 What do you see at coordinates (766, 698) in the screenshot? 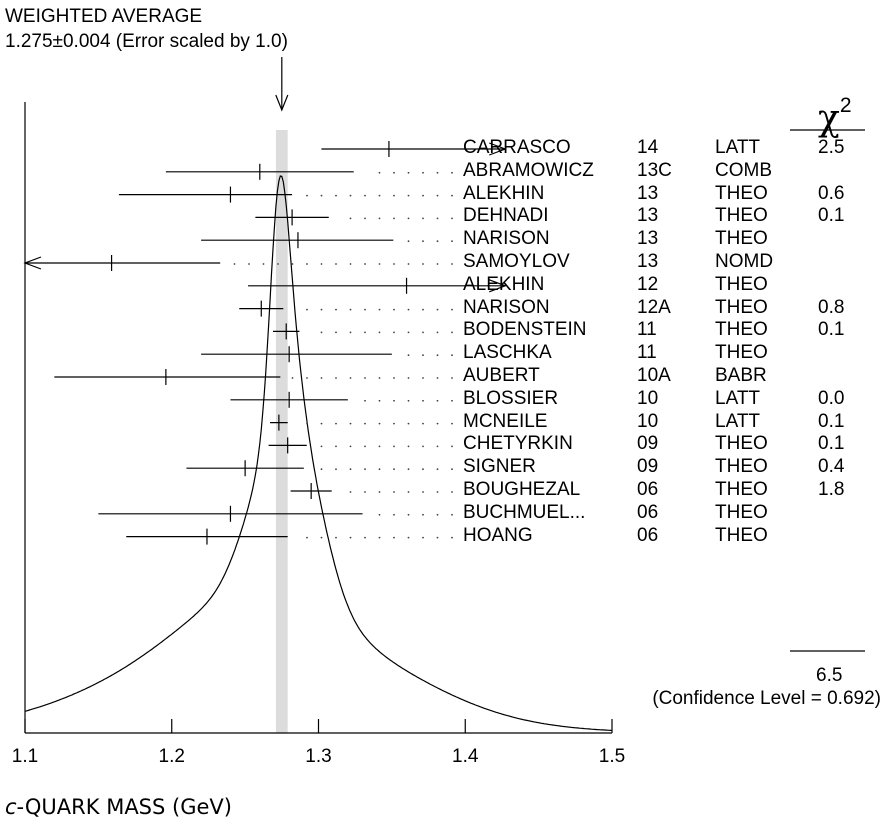
I see `confidence-level: (Confidence Level = 0.692)` at bounding box center [766, 698].